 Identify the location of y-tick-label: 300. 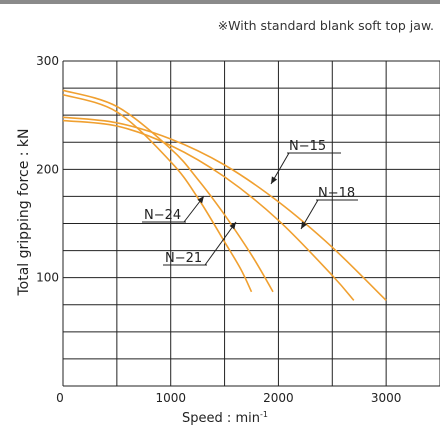
(47, 61).